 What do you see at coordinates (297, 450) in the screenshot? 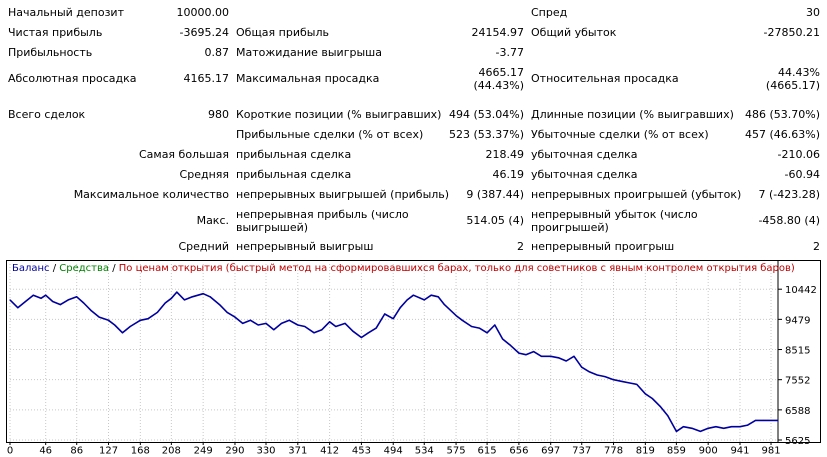
I see `x-tick-label: 371` at bounding box center [297, 450].